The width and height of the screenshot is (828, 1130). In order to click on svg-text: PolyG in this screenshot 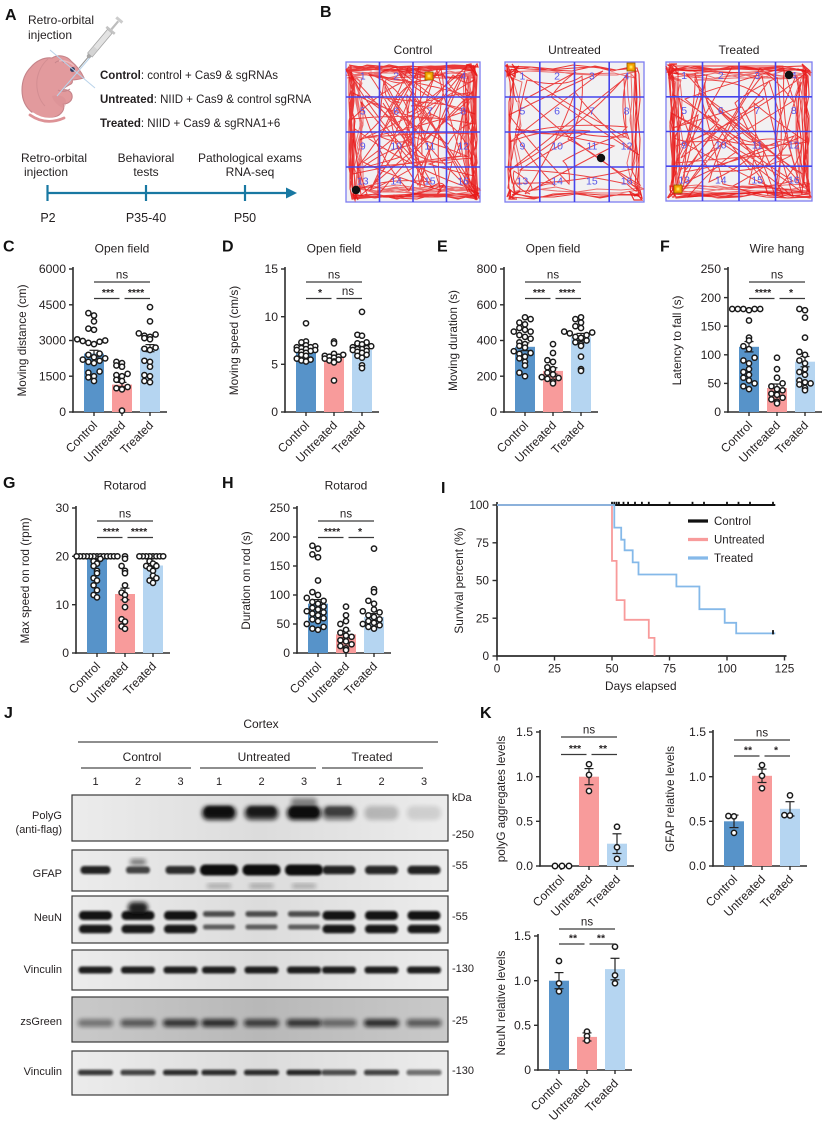, I will do `click(47, 816)`.